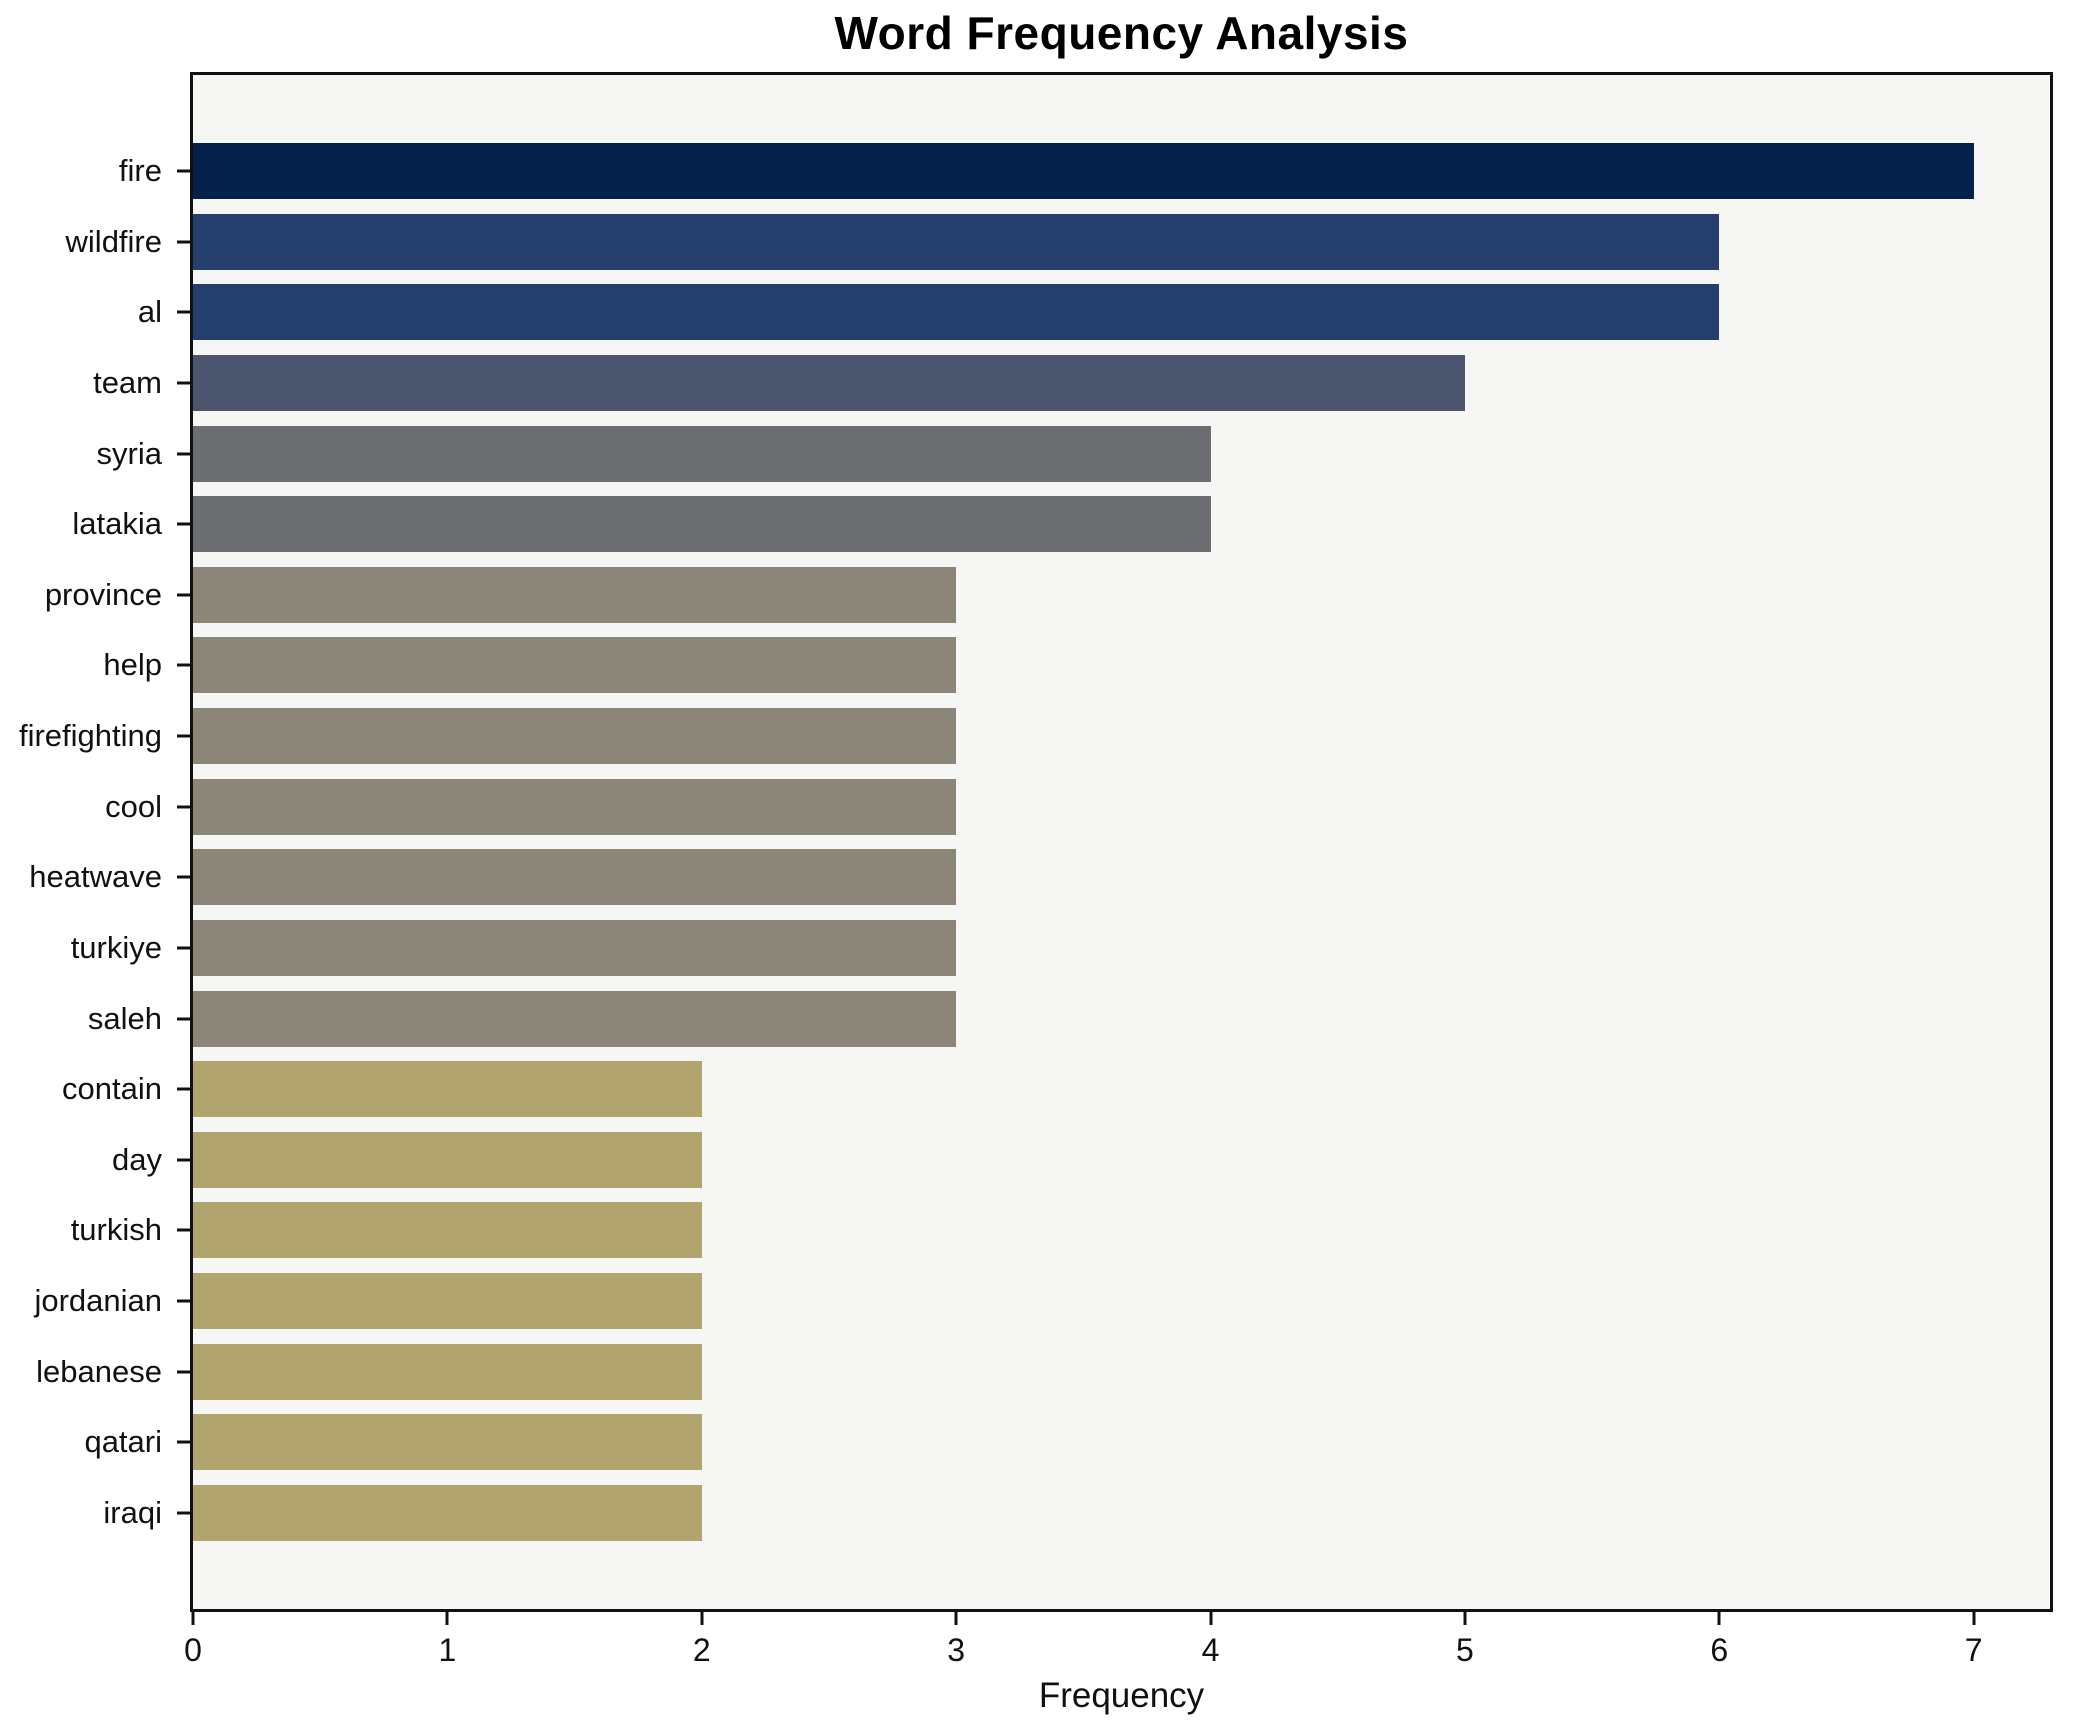 The height and width of the screenshot is (1722, 2073). Describe the element at coordinates (137, 1159) in the screenshot. I see `y-tick-label: day` at that location.